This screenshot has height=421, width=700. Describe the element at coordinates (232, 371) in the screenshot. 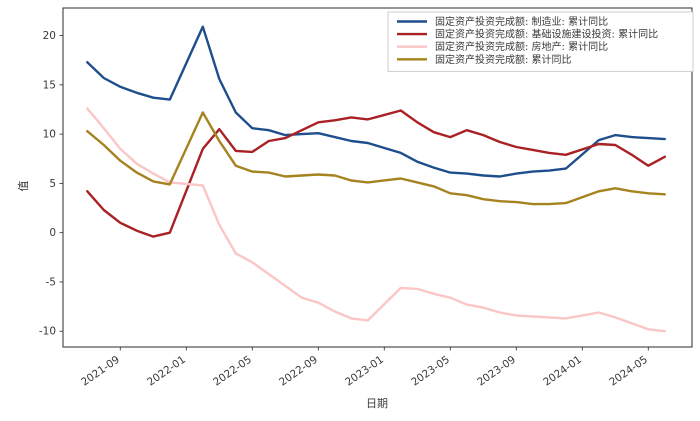

I see `x-tick-label: 2022-05` at that location.